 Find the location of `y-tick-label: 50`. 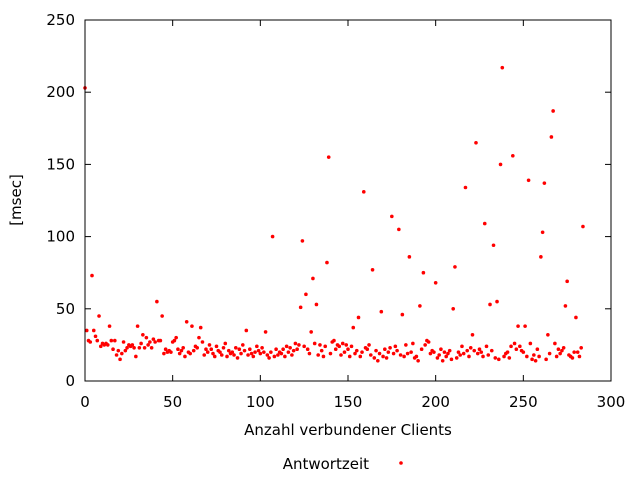

y-tick-label: 50 is located at coordinates (65, 309).